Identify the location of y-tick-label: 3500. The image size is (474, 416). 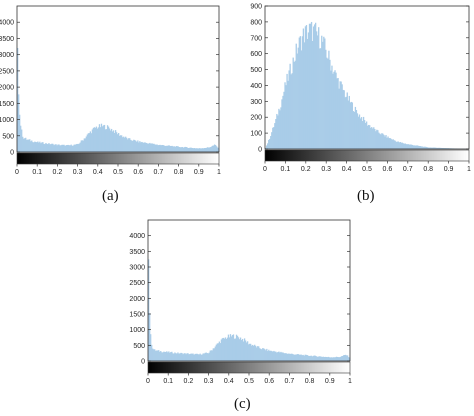
(7, 39).